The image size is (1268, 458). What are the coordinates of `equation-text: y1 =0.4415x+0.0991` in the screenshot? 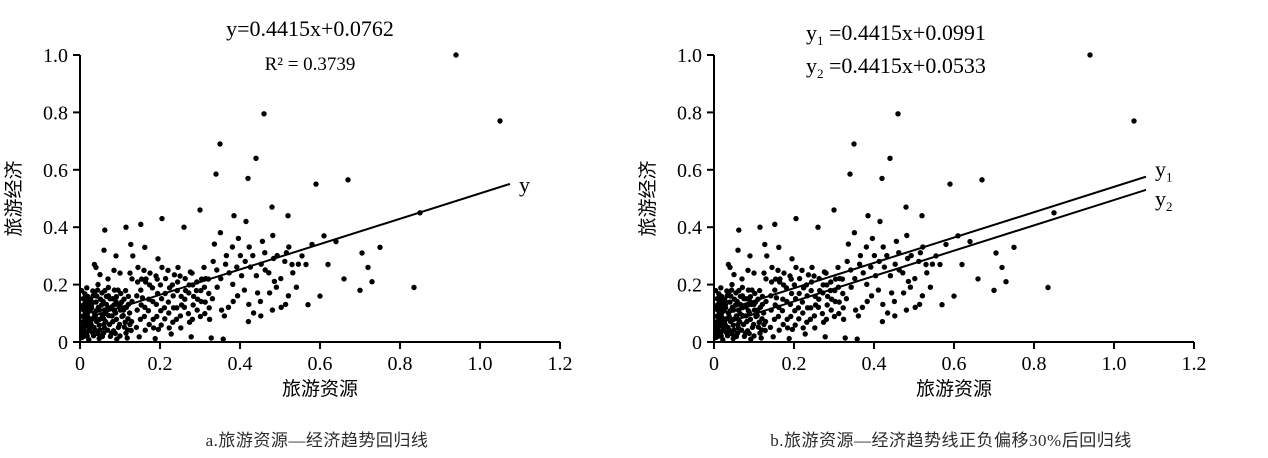 It's located at (896, 34).